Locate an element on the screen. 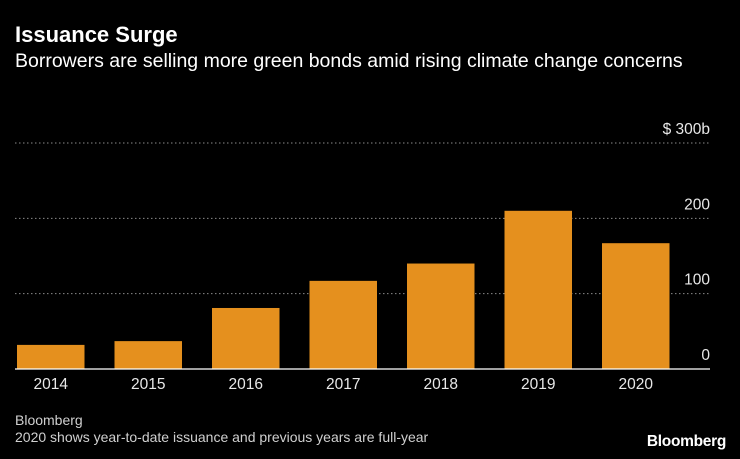 The image size is (740, 459). bar-2019 is located at coordinates (538, 289).